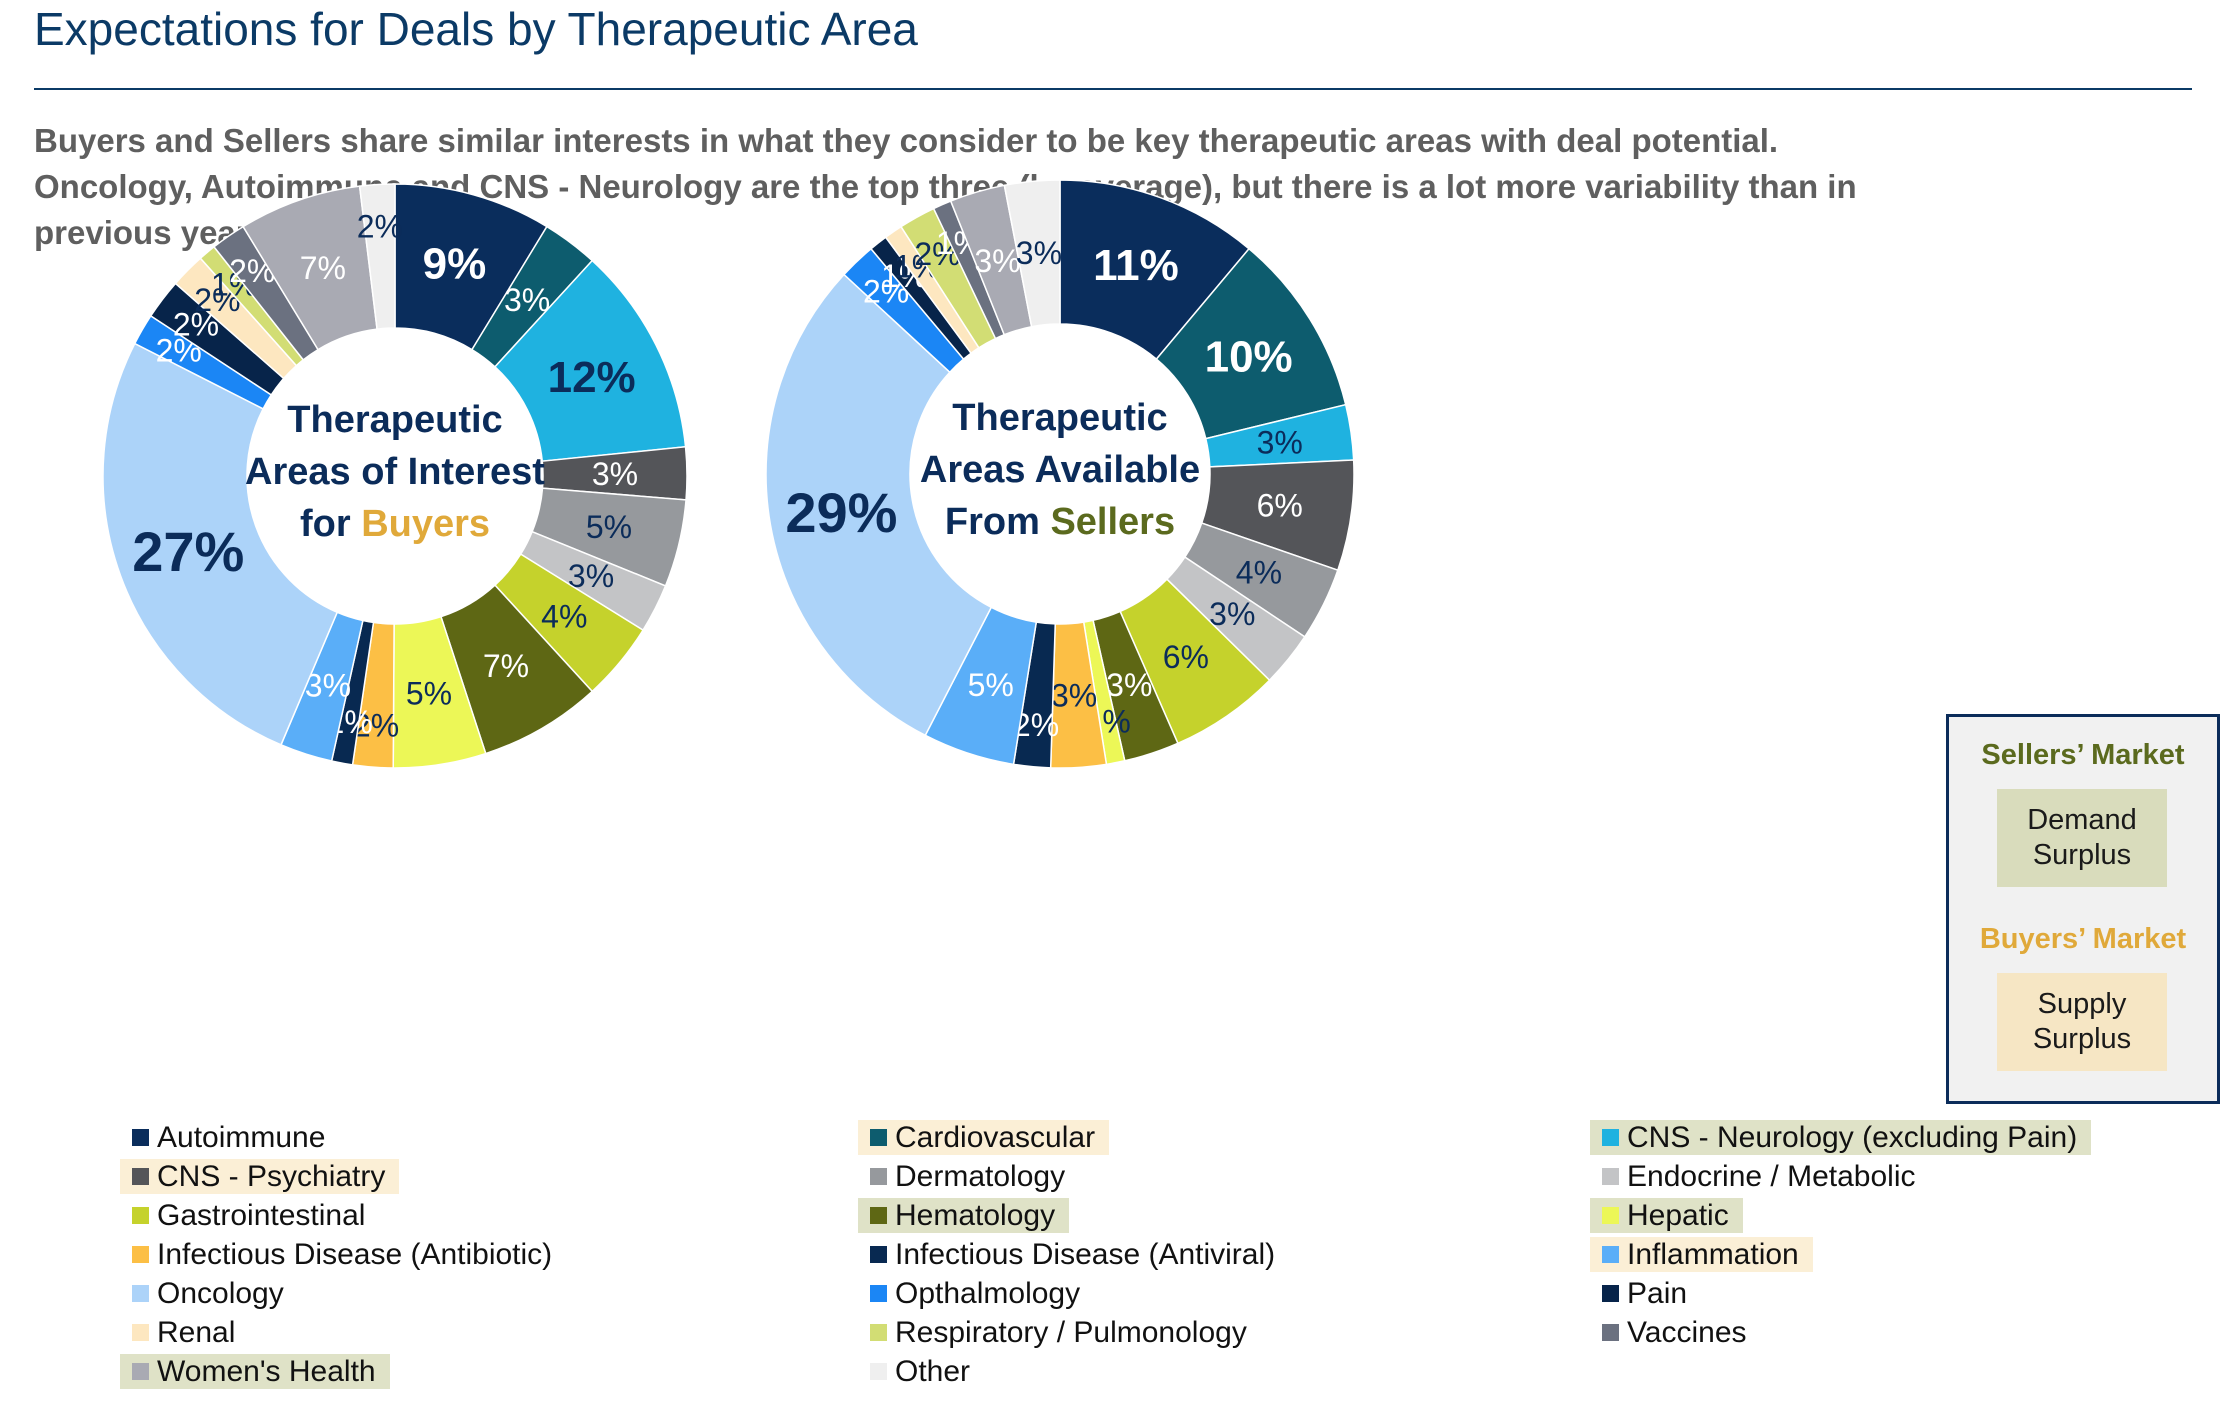 The height and width of the screenshot is (1416, 2230). I want to click on legend-item: Gastrointestinal, so click(242, 1215).